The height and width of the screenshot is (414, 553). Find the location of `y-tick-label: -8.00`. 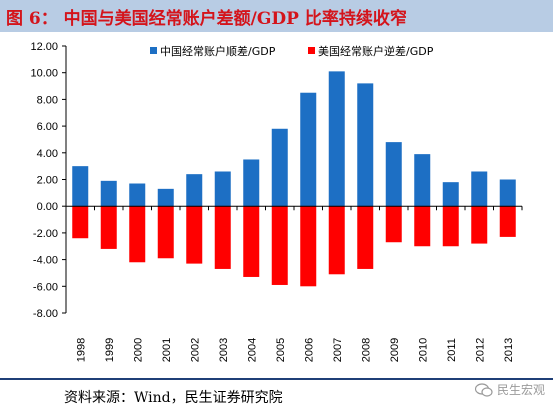

y-tick-label: -8.00 is located at coordinates (45, 314).